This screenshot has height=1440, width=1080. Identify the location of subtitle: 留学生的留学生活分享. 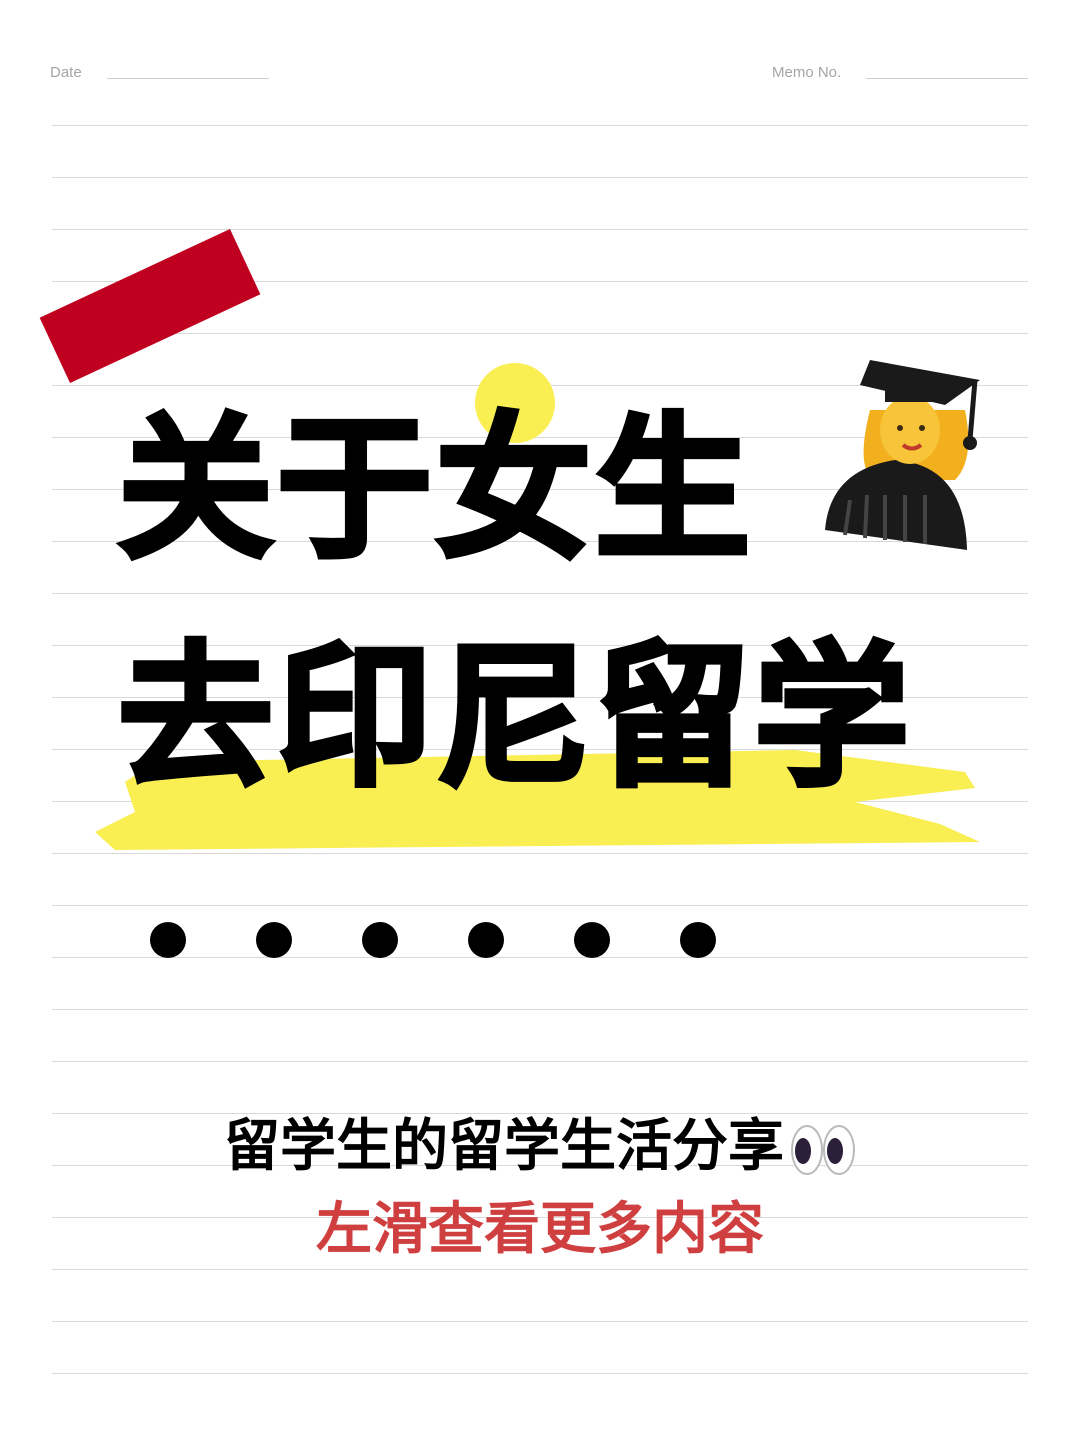
(540, 1147).